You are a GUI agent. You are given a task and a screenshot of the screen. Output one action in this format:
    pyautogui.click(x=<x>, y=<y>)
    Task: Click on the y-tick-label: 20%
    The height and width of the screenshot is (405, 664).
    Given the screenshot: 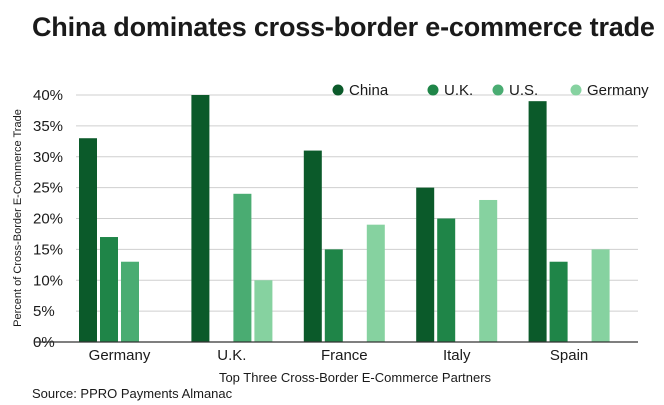 What is the action you would take?
    pyautogui.click(x=48, y=219)
    